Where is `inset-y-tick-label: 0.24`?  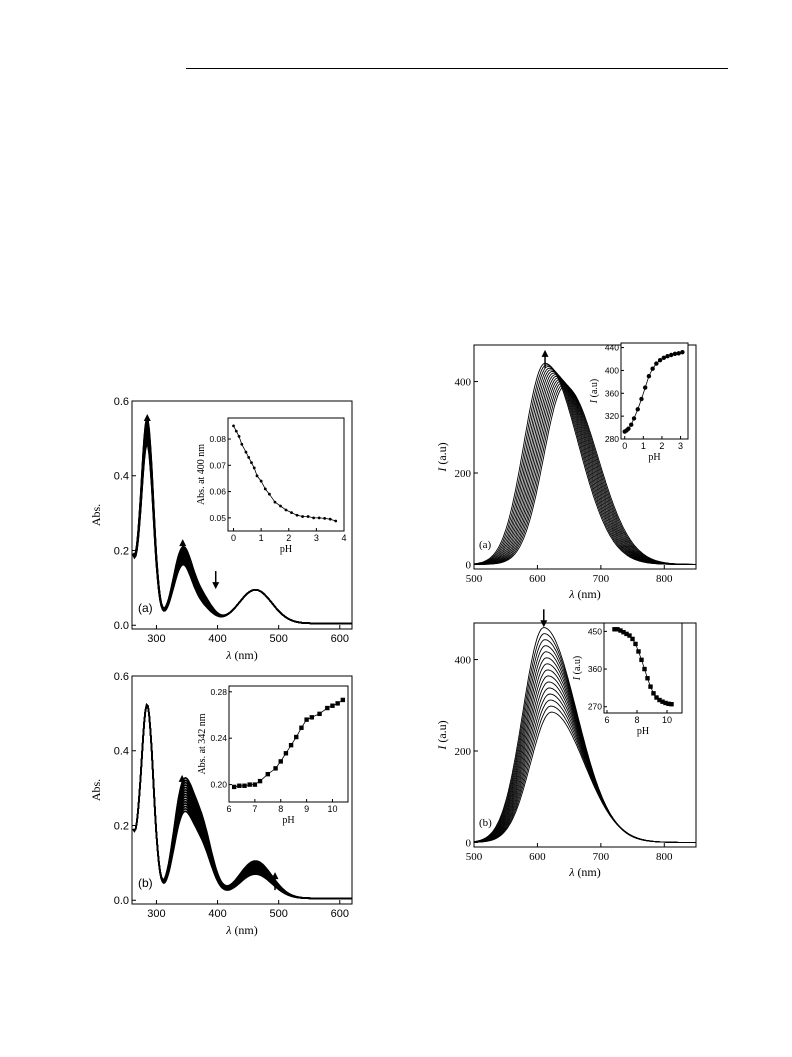
inset-y-tick-label: 0.24 is located at coordinates (218, 738).